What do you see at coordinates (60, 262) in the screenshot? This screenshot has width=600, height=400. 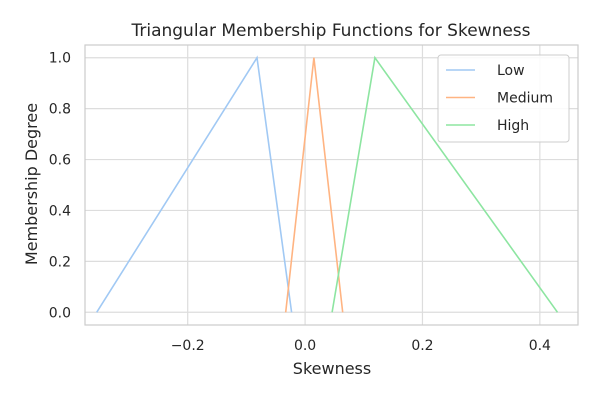 I see `y-tick-label: 0.2` at bounding box center [60, 262].